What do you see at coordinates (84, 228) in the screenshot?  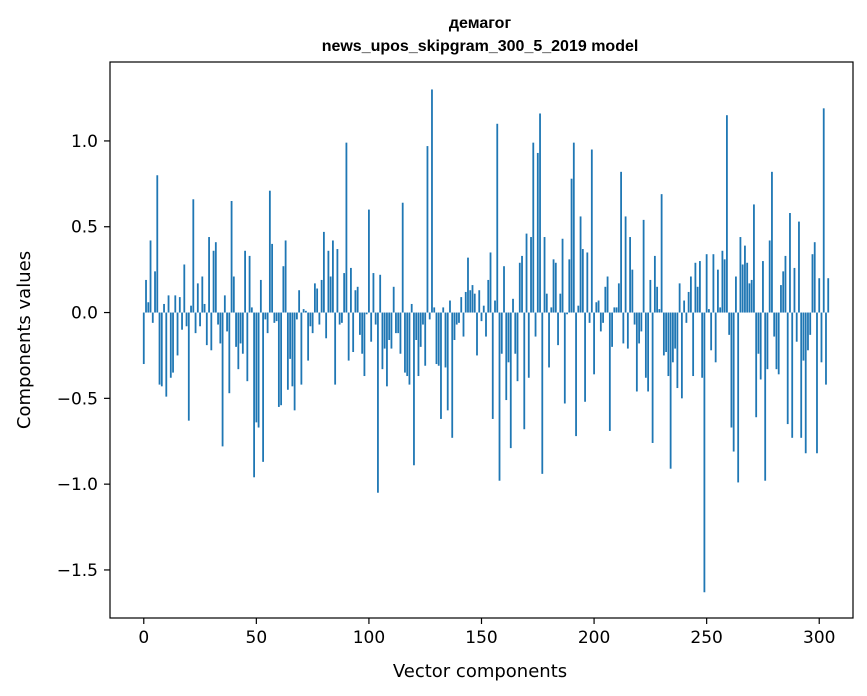 I see `y-tick-label: 0.5` at bounding box center [84, 228].